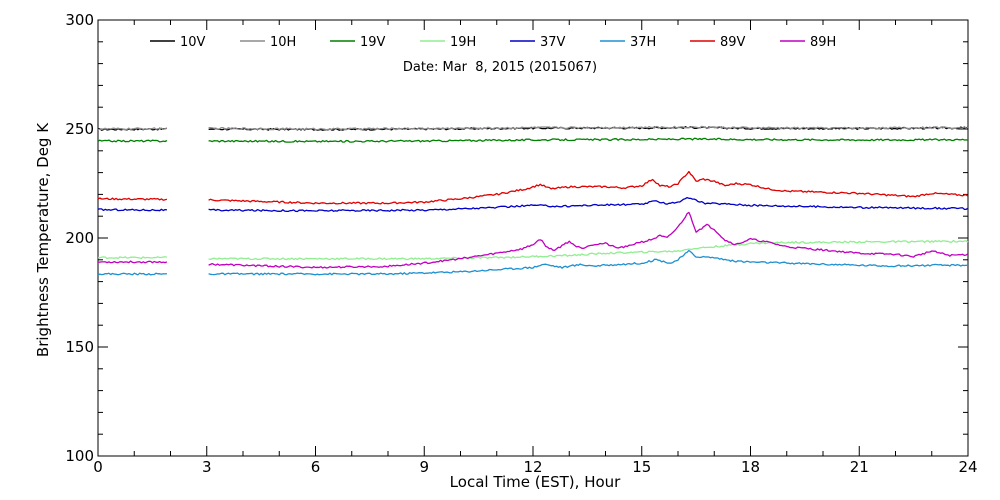 Image resolution: width=1000 pixels, height=500 pixels. Describe the element at coordinates (750, 467) in the screenshot. I see `x-tick-label: 18` at that location.